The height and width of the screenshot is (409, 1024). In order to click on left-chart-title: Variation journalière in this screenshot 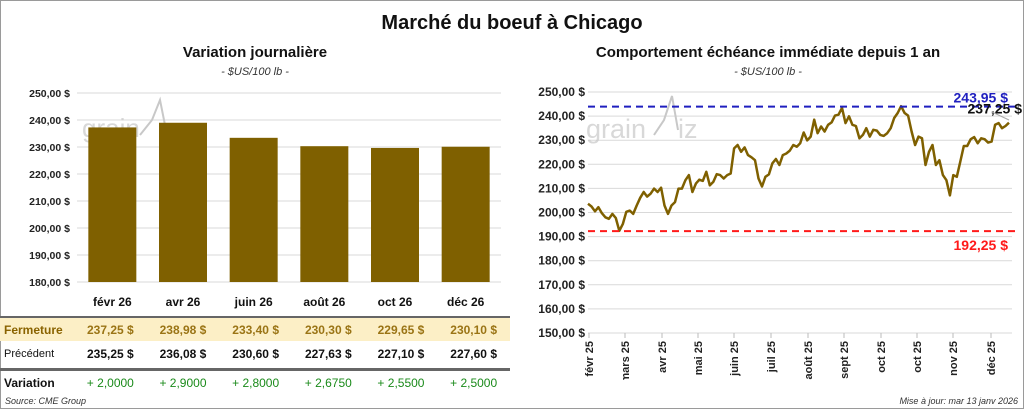, I will do `click(255, 52)`.